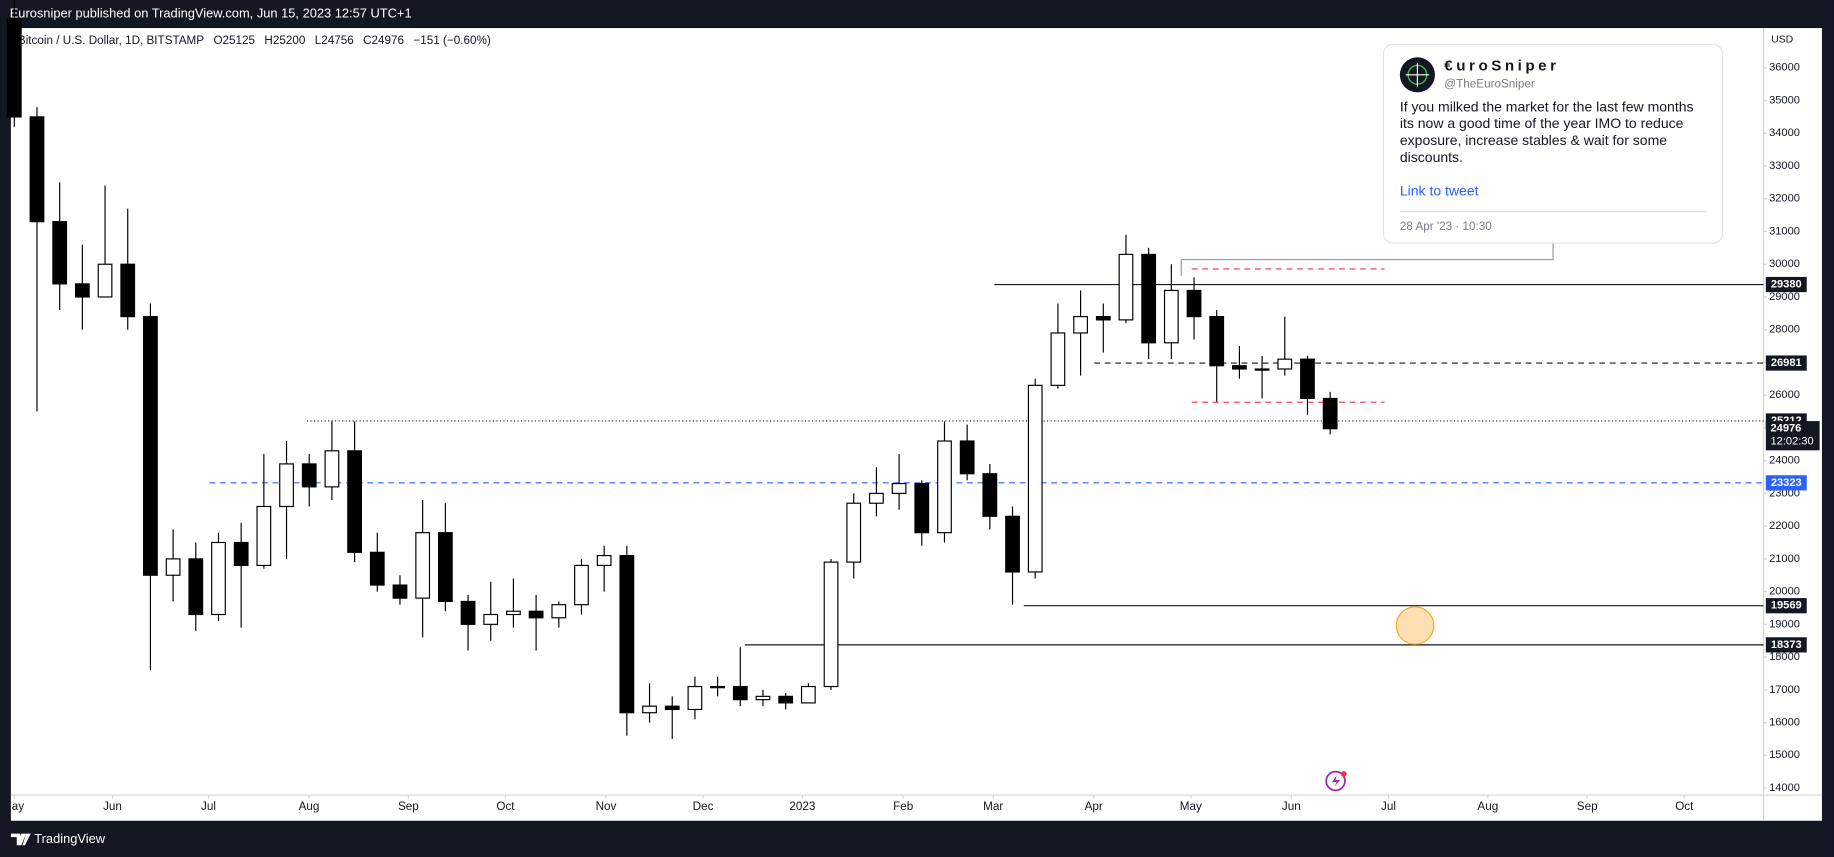 The width and height of the screenshot is (1834, 857). What do you see at coordinates (1784, 624) in the screenshot?
I see `y-tick-label: 19000` at bounding box center [1784, 624].